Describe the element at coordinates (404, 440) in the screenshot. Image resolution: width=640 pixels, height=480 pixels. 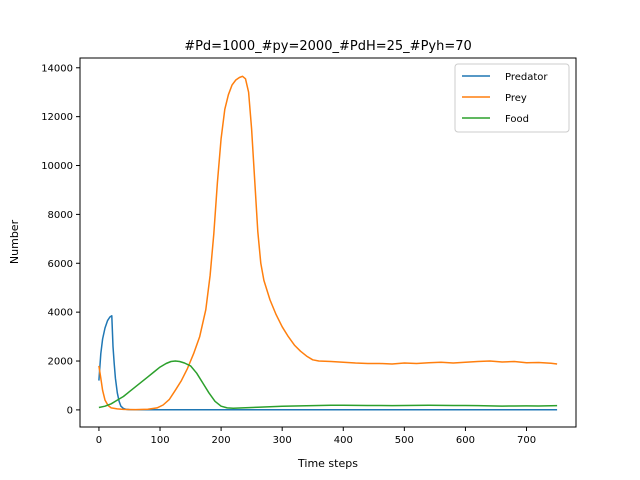
I see `x-tick-label: 500` at that location.